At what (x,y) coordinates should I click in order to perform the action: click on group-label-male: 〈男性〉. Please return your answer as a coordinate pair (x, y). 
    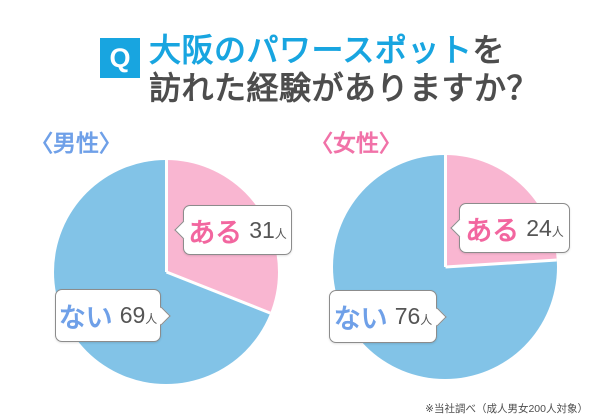
    Looking at the image, I should click on (76, 143).